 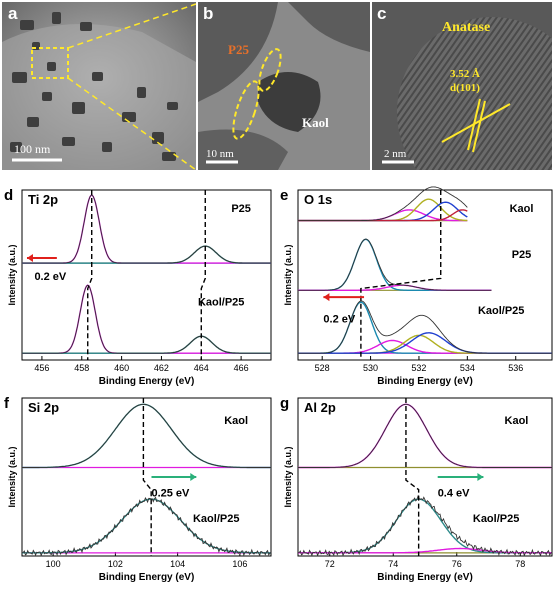 I want to click on tem-image-a, so click(x=99, y=86).